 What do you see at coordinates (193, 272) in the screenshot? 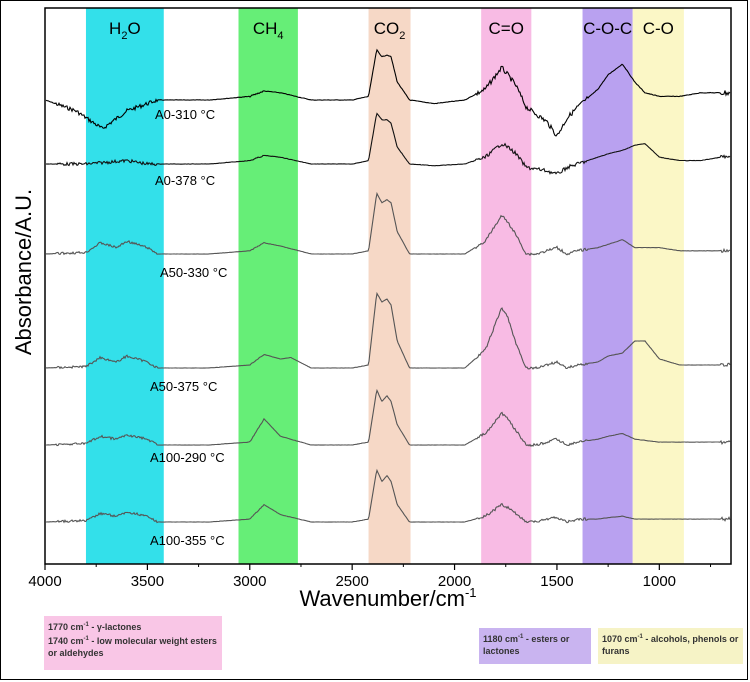
I see `trace-label-2: A50-330 °C` at bounding box center [193, 272].